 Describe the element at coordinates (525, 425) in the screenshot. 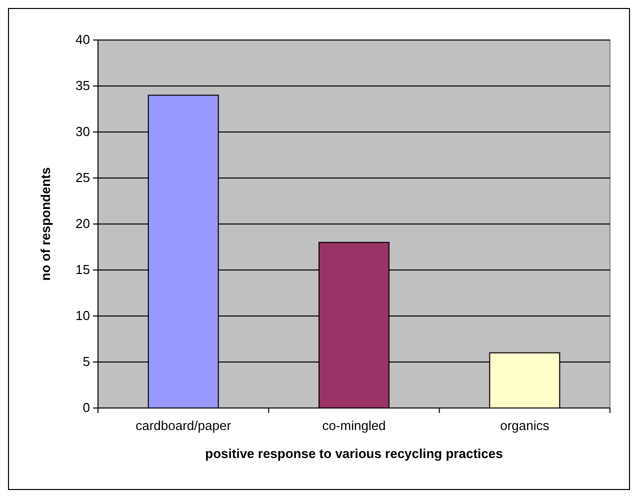

I see `x-tick-label: organics` at that location.